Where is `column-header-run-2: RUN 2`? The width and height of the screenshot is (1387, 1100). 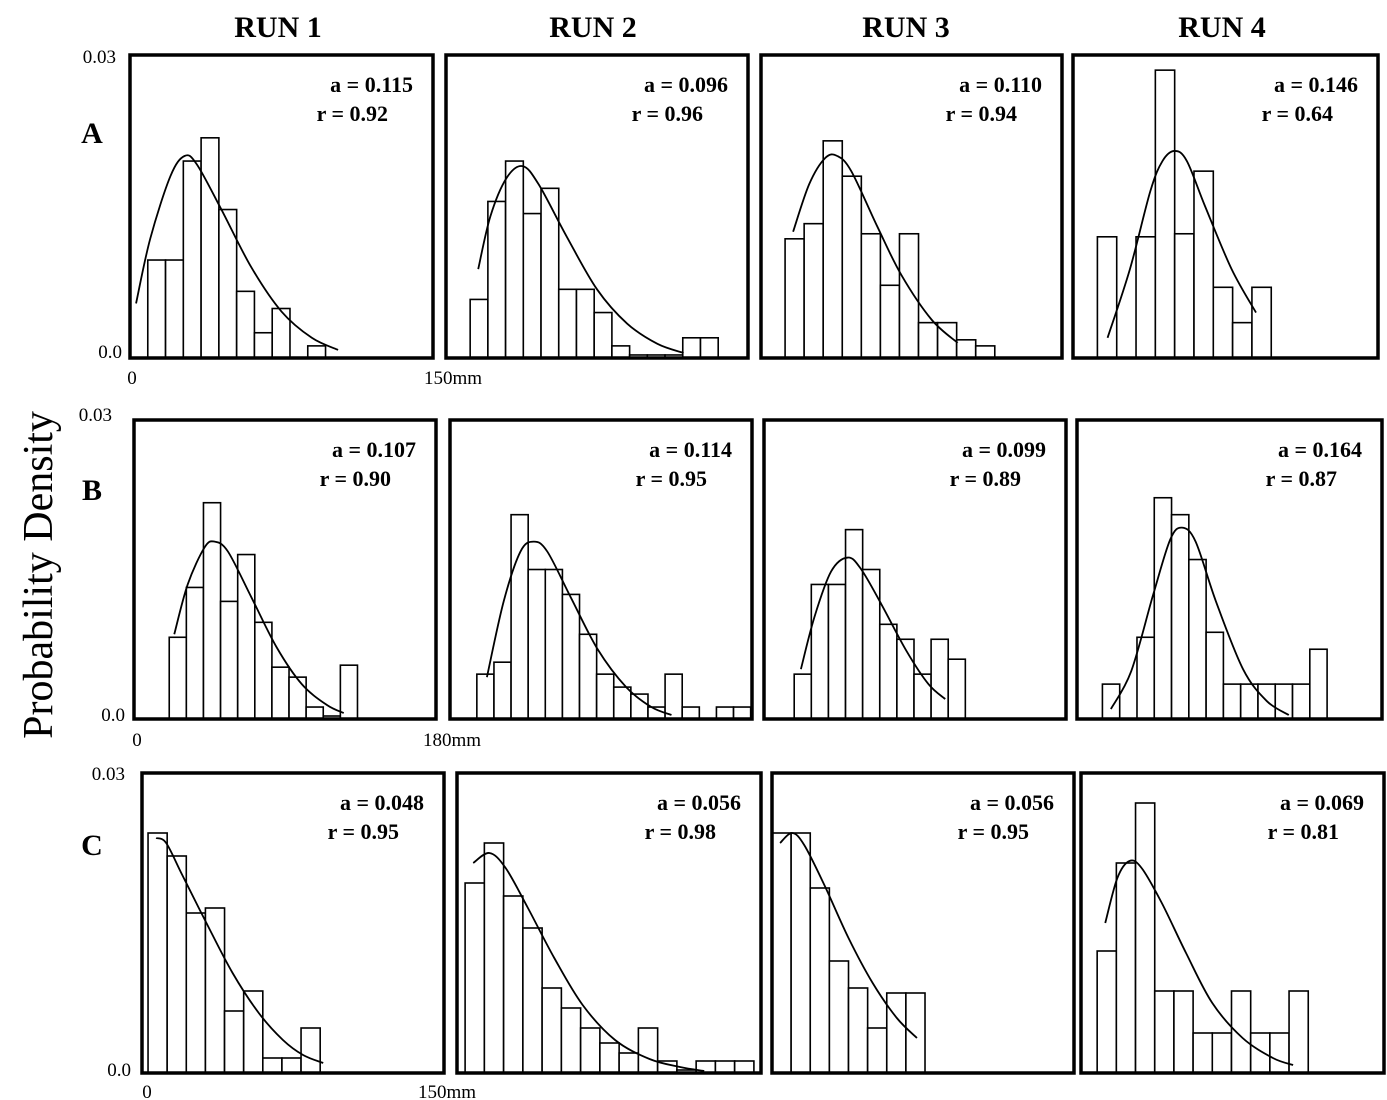 column-header-run-2: RUN 2 is located at coordinates (593, 27).